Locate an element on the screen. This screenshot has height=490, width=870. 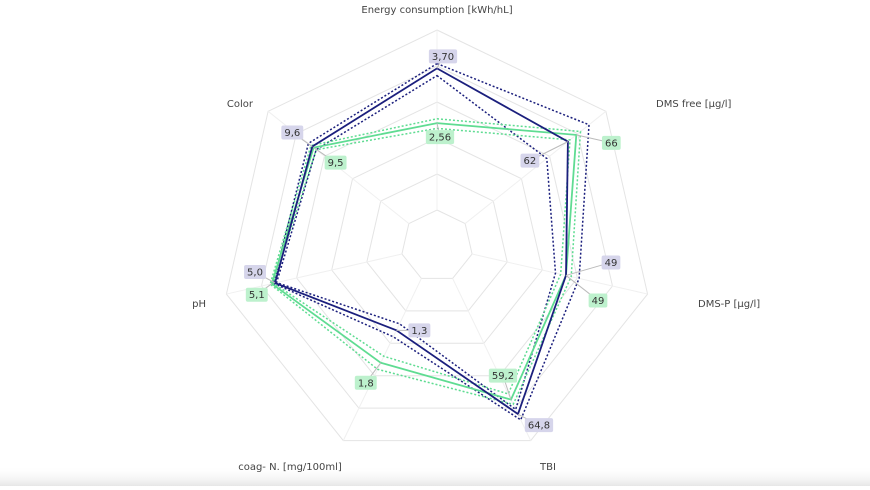
value-label: 1,3 is located at coordinates (419, 330).